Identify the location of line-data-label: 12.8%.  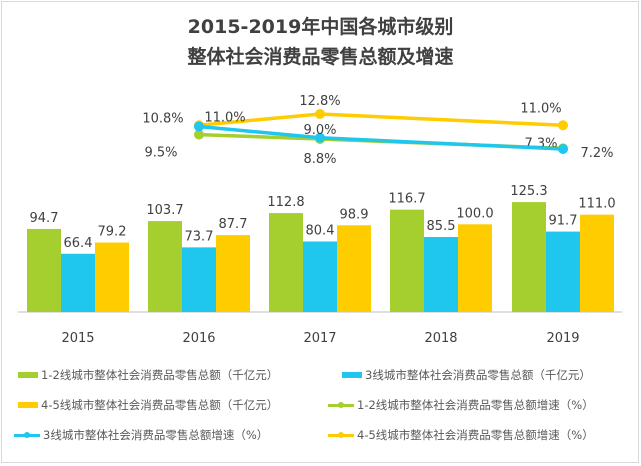
(319, 101).